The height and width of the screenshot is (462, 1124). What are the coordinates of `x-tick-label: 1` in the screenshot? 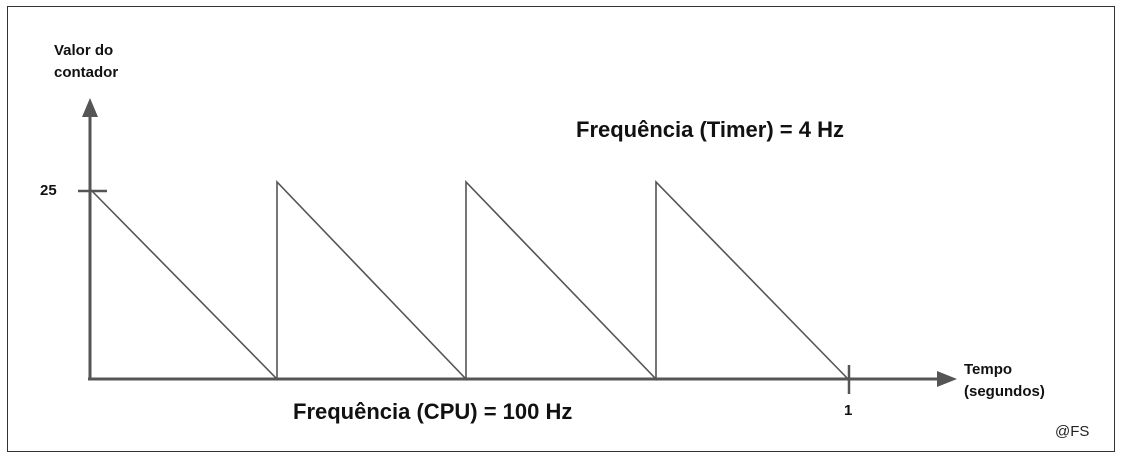 It's located at (848, 410).